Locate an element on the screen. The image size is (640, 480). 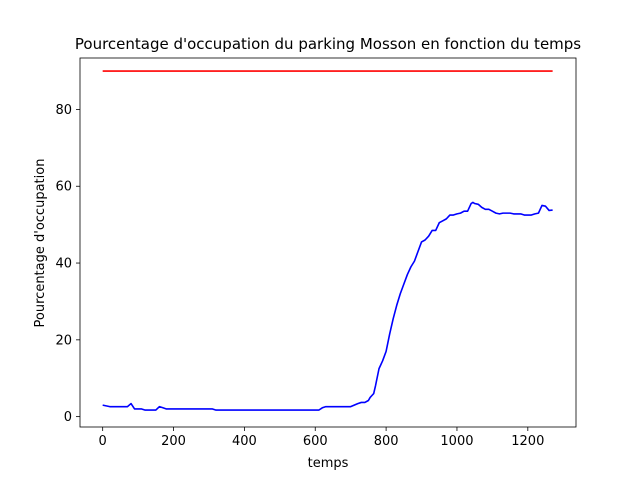
y-tick-label: 60 is located at coordinates (63, 187).